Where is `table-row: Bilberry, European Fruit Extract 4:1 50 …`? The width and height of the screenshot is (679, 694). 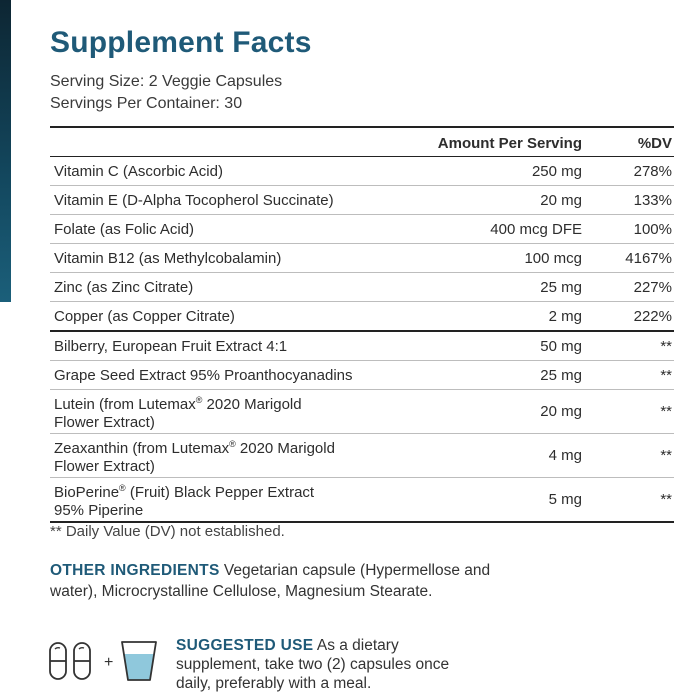 table-row: Bilberry, European Fruit Extract 4:1 50 … is located at coordinates (362, 346).